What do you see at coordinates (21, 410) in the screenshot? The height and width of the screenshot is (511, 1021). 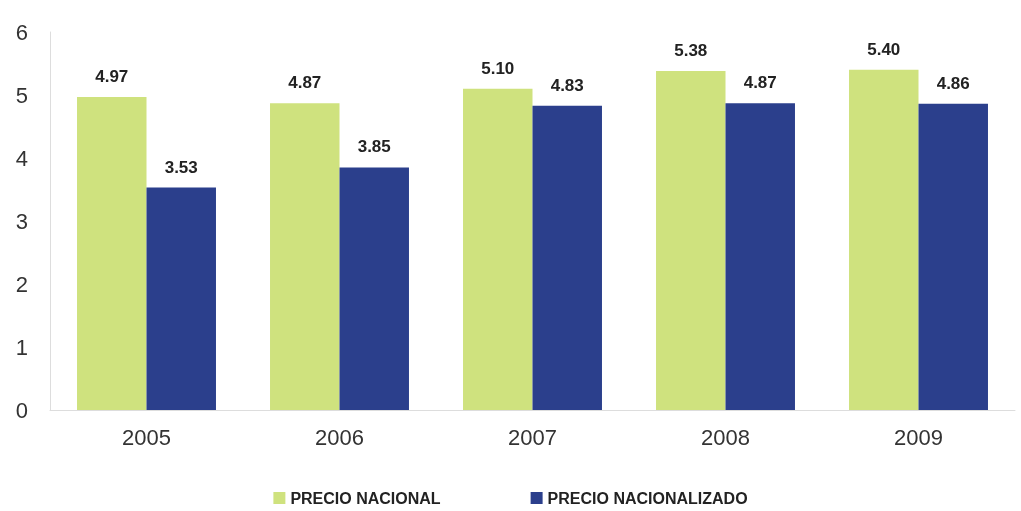 I see `y-tick-label: 0` at bounding box center [21, 410].